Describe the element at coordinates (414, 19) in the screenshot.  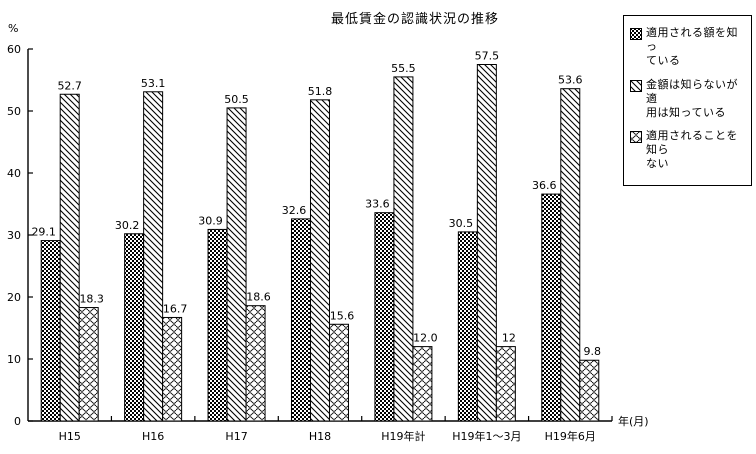
I see `chart-title: 最低賃金の認識状況の推移` at that location.